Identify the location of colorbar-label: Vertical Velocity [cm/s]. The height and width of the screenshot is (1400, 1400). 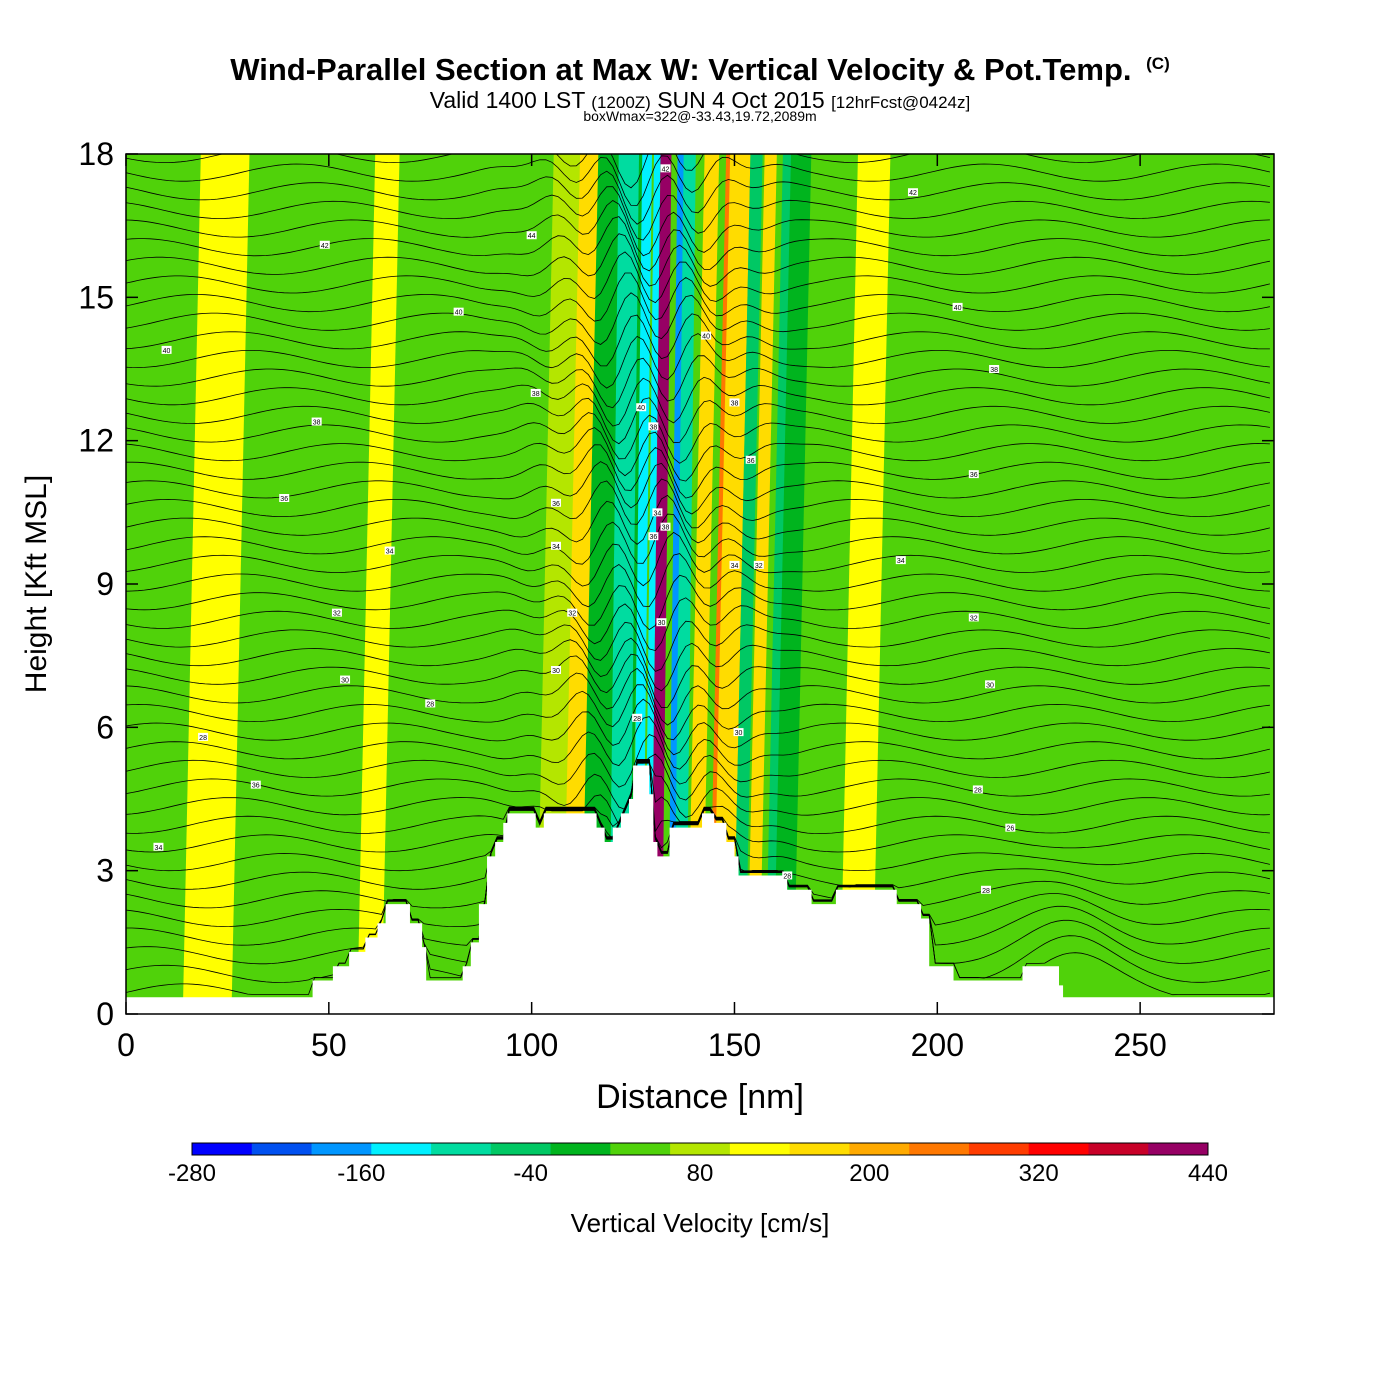
(700, 1223).